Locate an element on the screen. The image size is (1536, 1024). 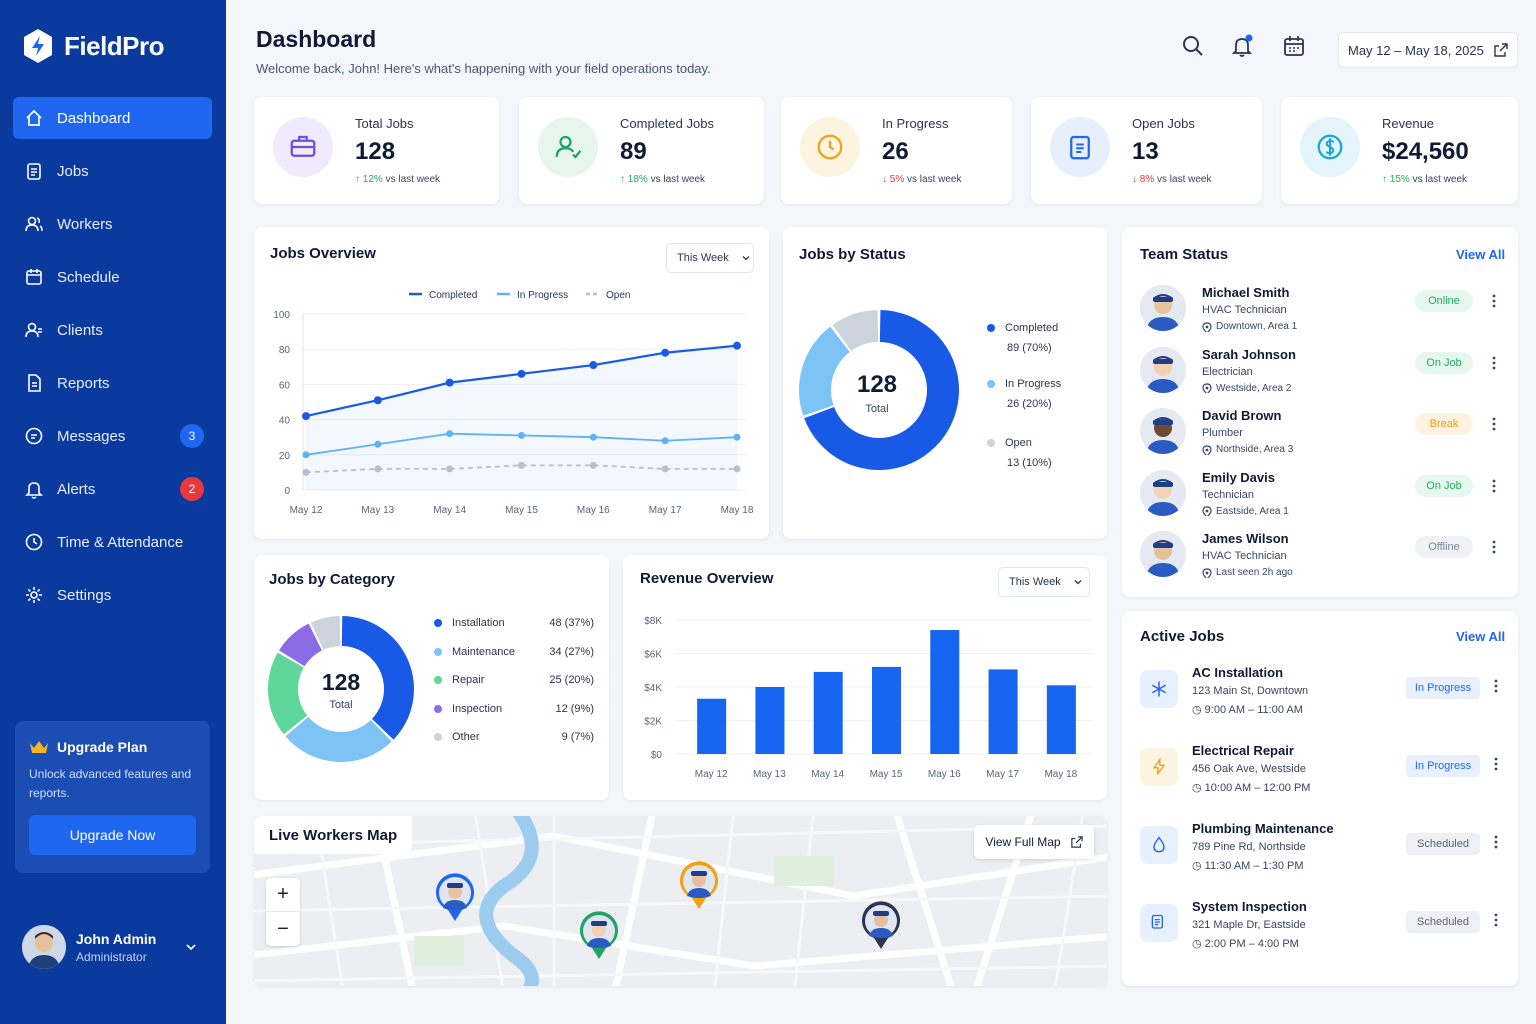
sidebar-item-clients: Clients is located at coordinates (112, 330).